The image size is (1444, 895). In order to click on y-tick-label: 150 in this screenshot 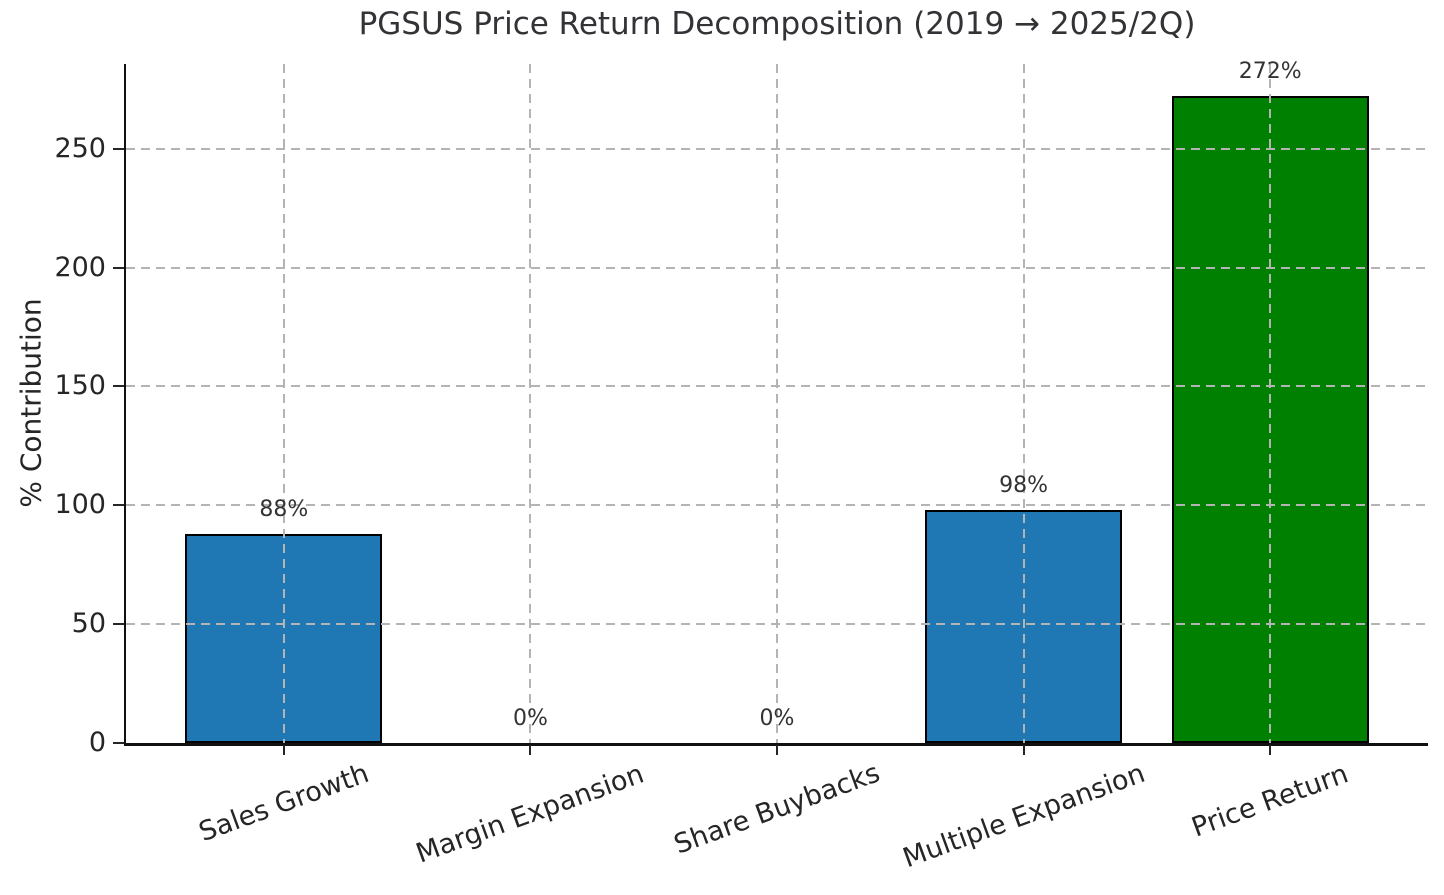, I will do `click(80, 386)`.